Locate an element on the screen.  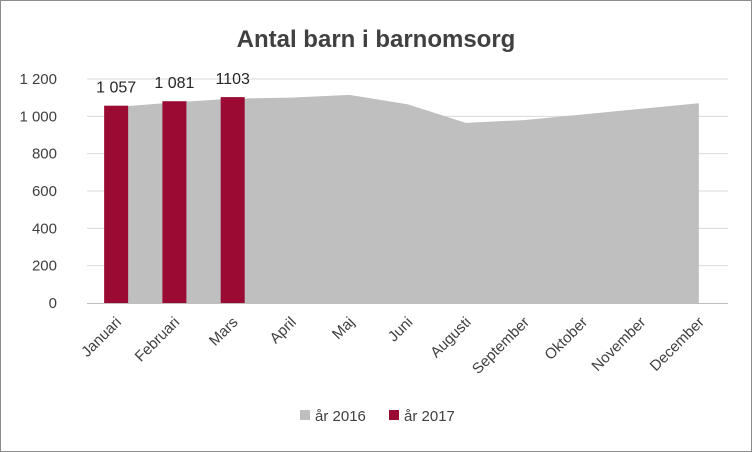
data-labels: 1 057 1 081 1103 is located at coordinates (173, 84).